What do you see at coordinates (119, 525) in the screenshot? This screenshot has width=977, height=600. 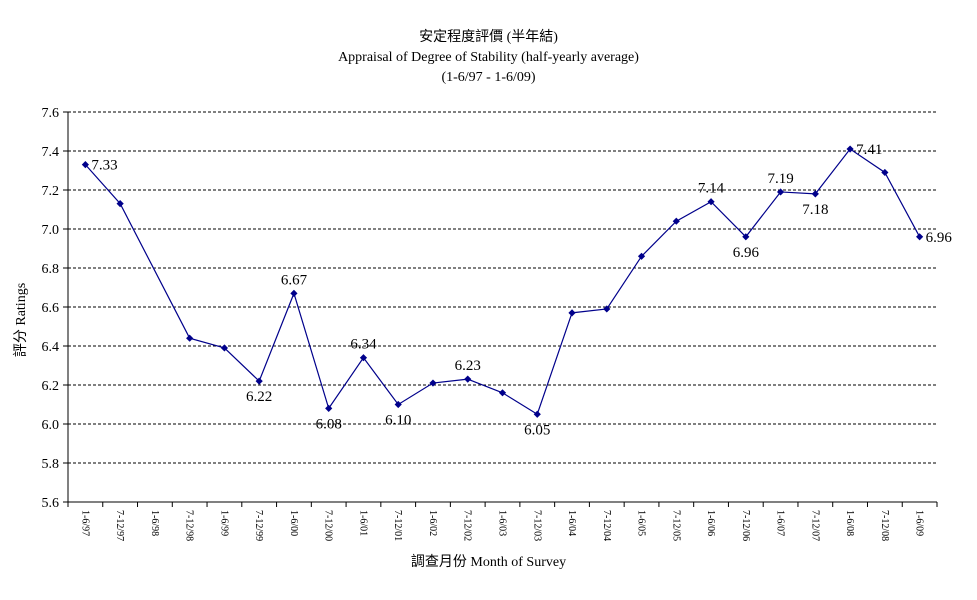 I see `x-tick-label: 7-12/97` at bounding box center [119, 525].